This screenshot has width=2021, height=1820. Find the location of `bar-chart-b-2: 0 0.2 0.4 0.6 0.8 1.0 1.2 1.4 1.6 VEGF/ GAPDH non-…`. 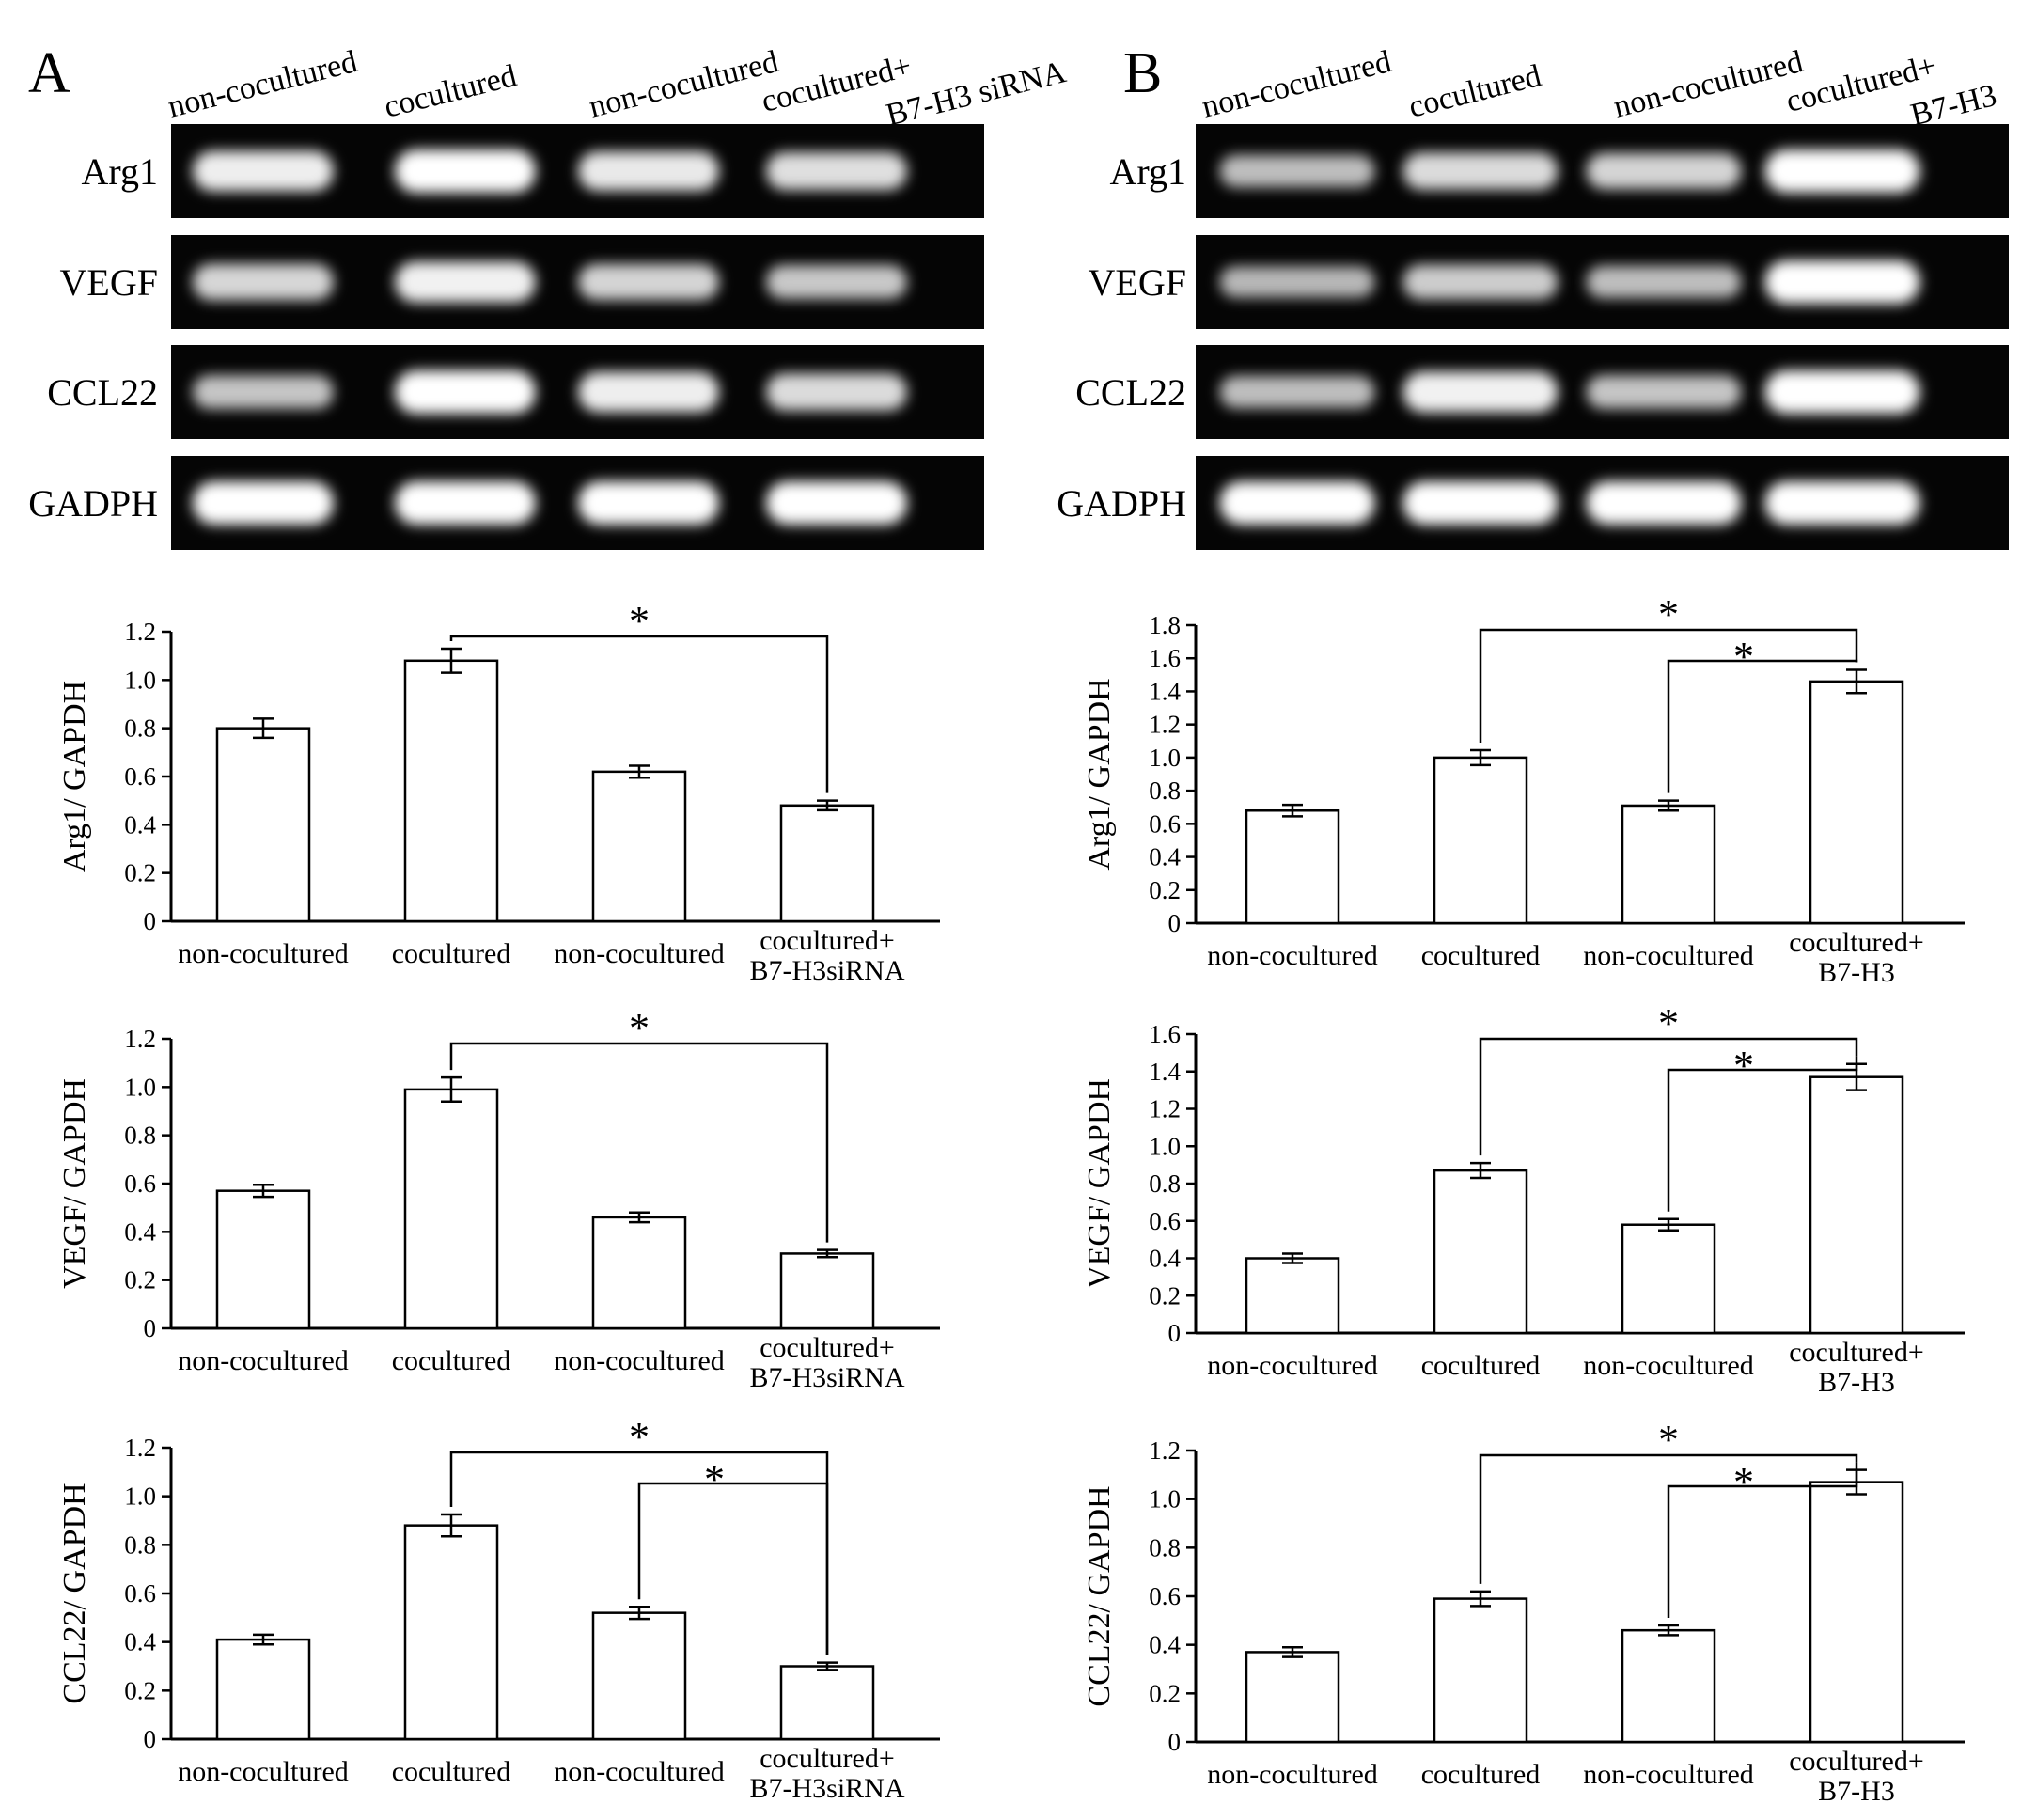

bar-chart-b-2: 0 0.2 0.4 0.6 0.8 1.0 1.2 1.4 1.6 VEGF/ GAPDH non-… is located at coordinates (1523, 1199).